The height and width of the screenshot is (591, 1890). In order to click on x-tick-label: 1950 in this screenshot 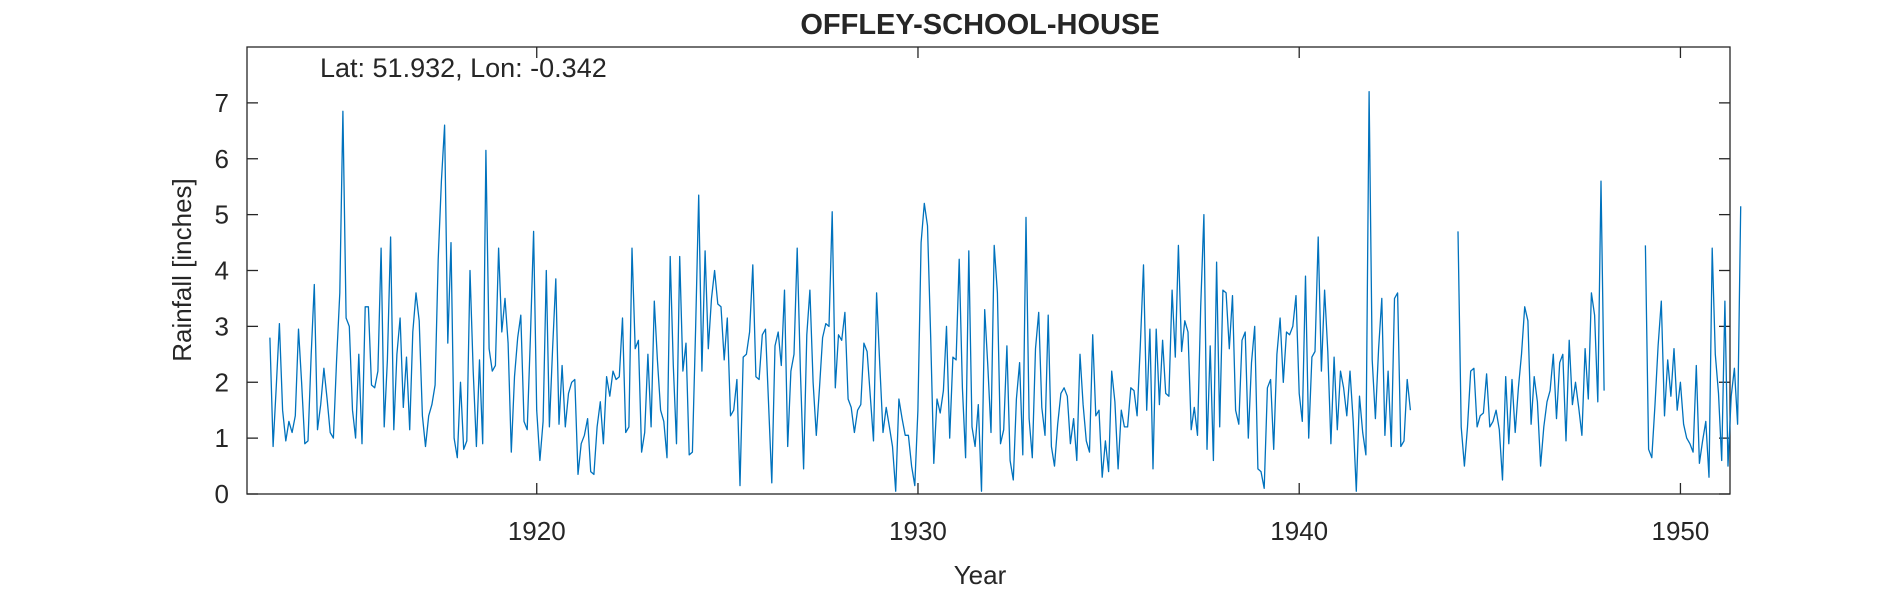, I will do `click(1681, 531)`.